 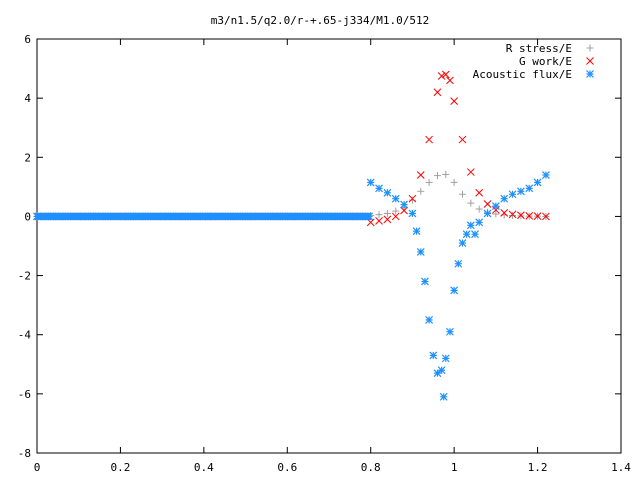 I want to click on x-tick-label: 0, so click(x=37, y=467).